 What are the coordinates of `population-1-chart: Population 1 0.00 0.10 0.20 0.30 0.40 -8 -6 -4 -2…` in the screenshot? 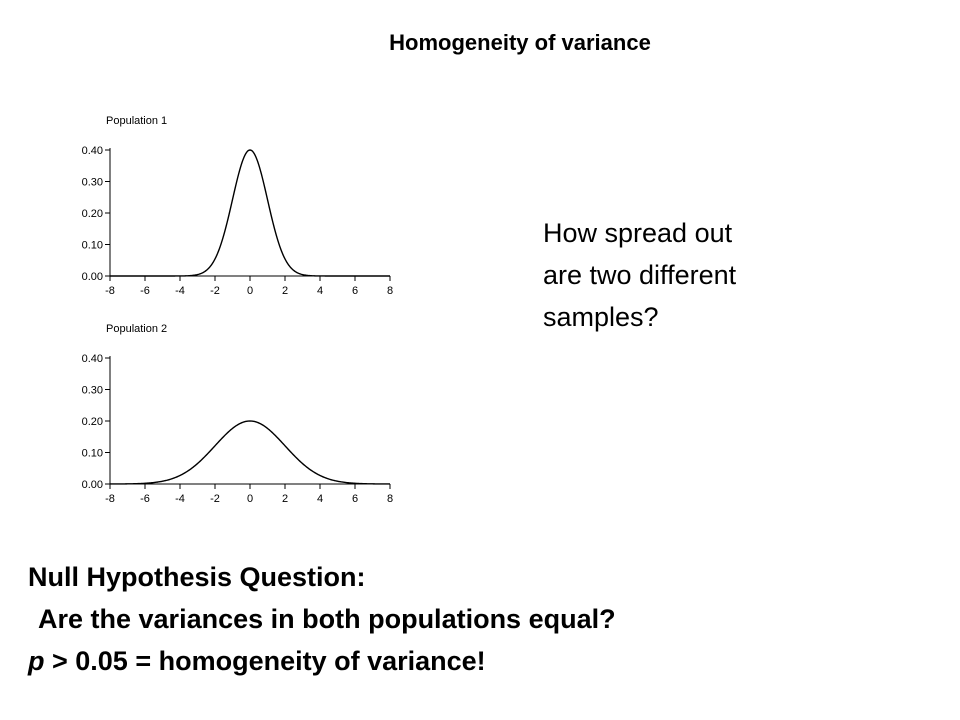 It's located at (237, 206).